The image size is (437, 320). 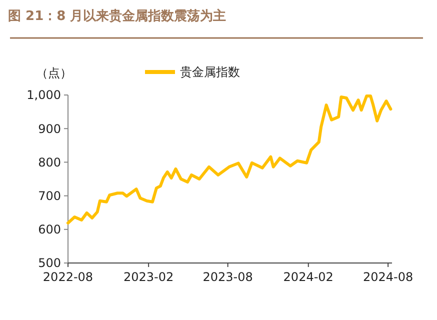 I want to click on chart-title: 图 21：8 月以来贵金属指数震荡为主, so click(x=117, y=16).